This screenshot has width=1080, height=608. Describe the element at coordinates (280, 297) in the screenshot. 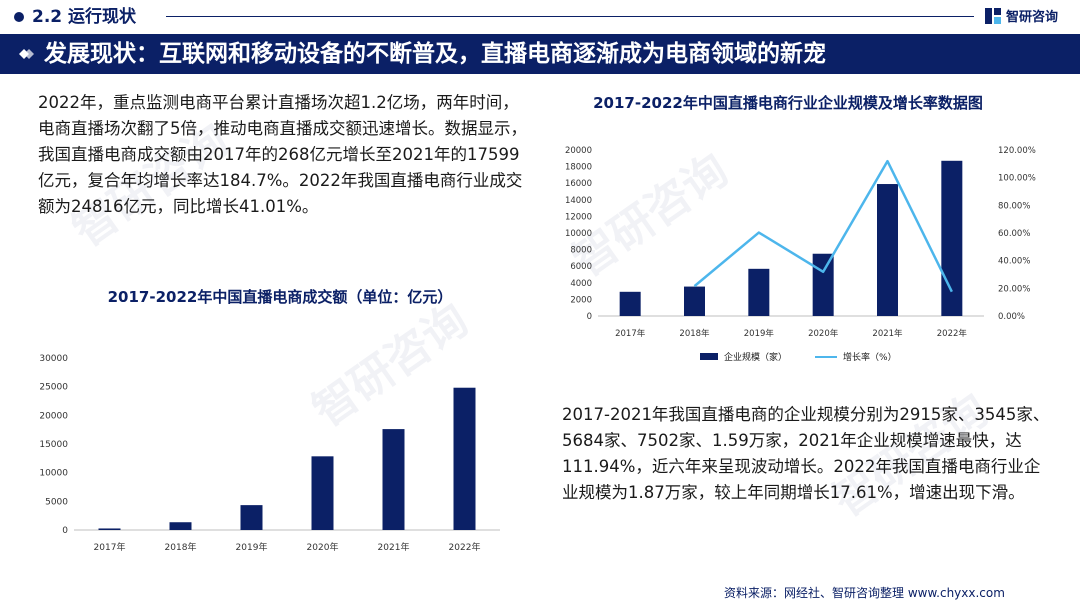

I see `left-chart-title: 2017-2022年中国直播电商成交额（单位：亿元）` at that location.